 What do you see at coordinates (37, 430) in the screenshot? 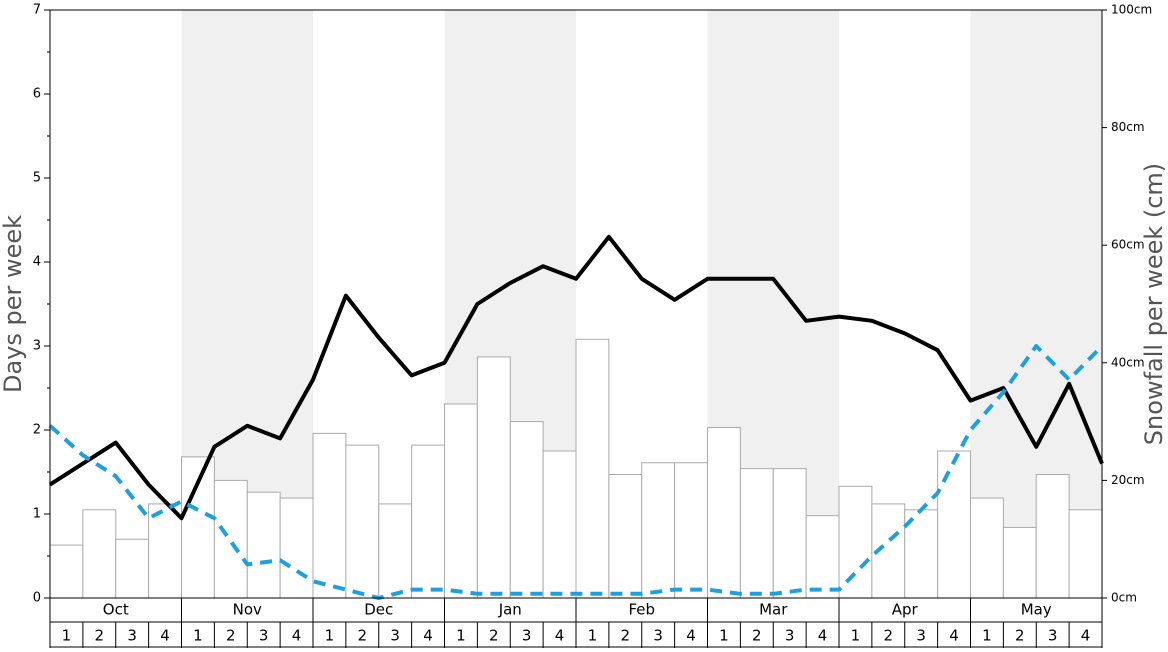
I see `y-tick-label: 2` at bounding box center [37, 430].